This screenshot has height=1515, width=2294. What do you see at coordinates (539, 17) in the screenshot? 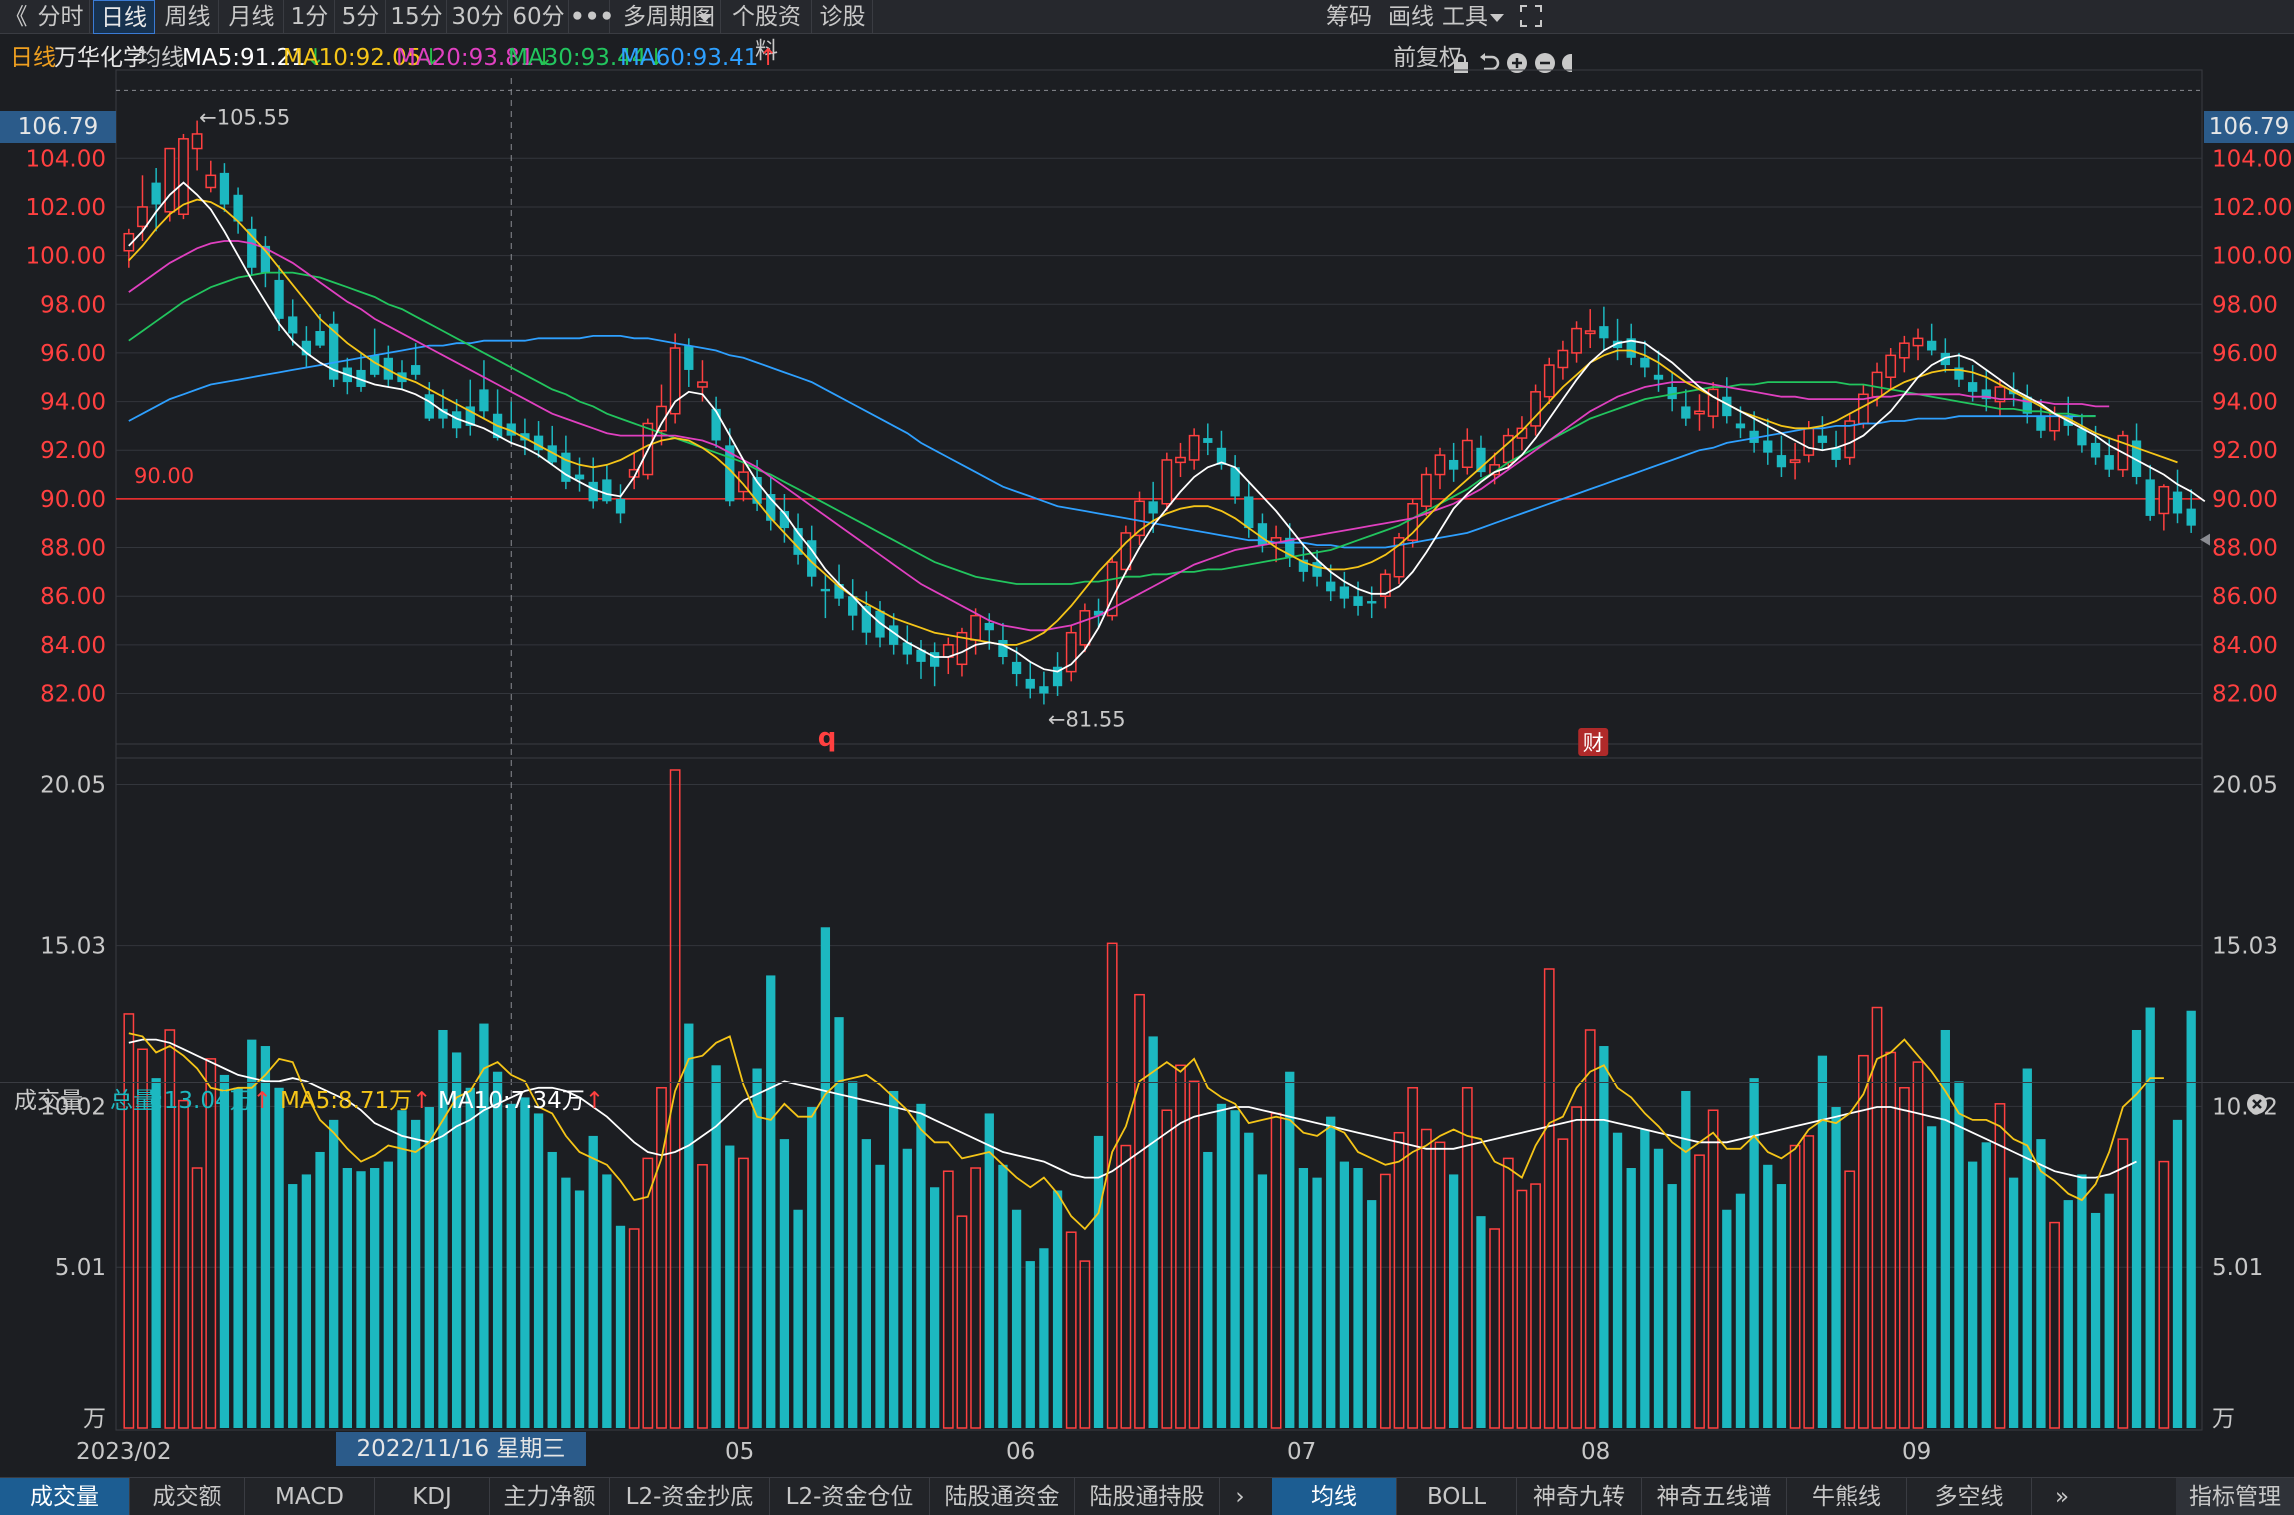
I see `tab-60min: 60分` at bounding box center [539, 17].